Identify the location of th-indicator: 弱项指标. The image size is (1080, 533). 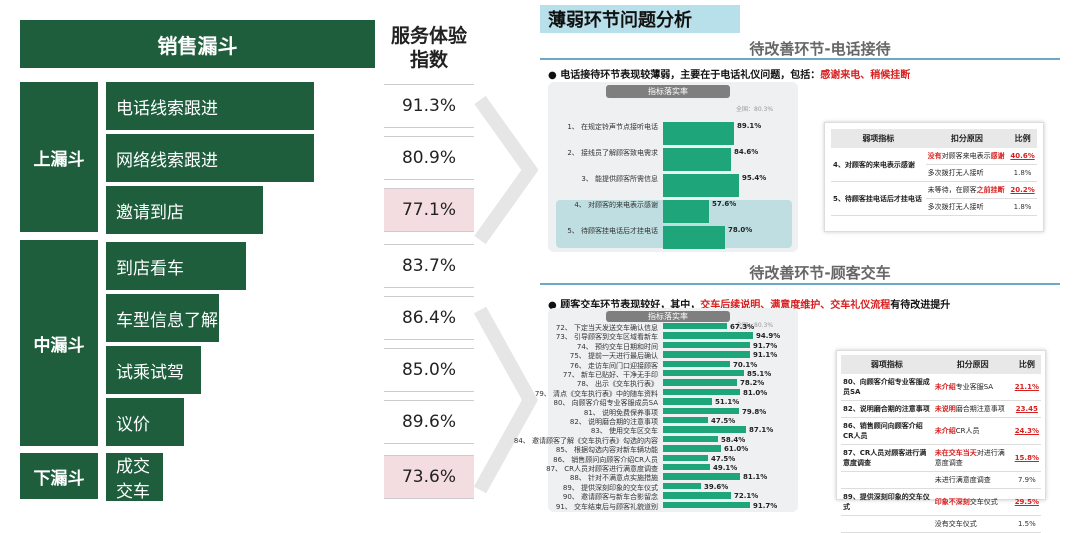
(887, 364).